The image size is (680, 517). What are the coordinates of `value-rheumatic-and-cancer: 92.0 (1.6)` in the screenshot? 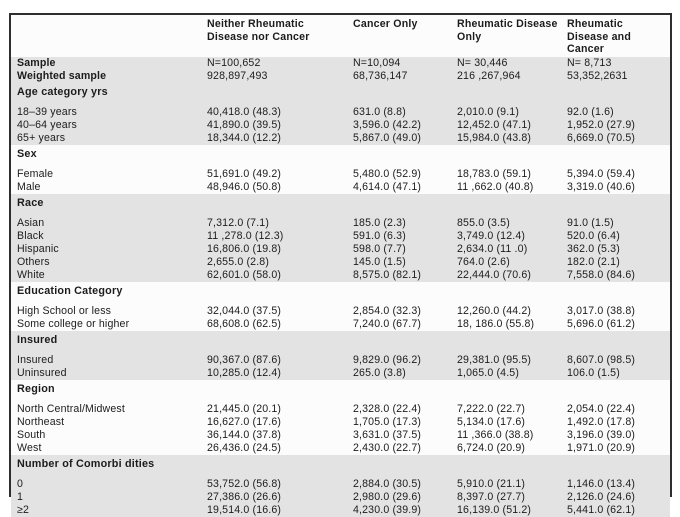 It's located at (590, 112).